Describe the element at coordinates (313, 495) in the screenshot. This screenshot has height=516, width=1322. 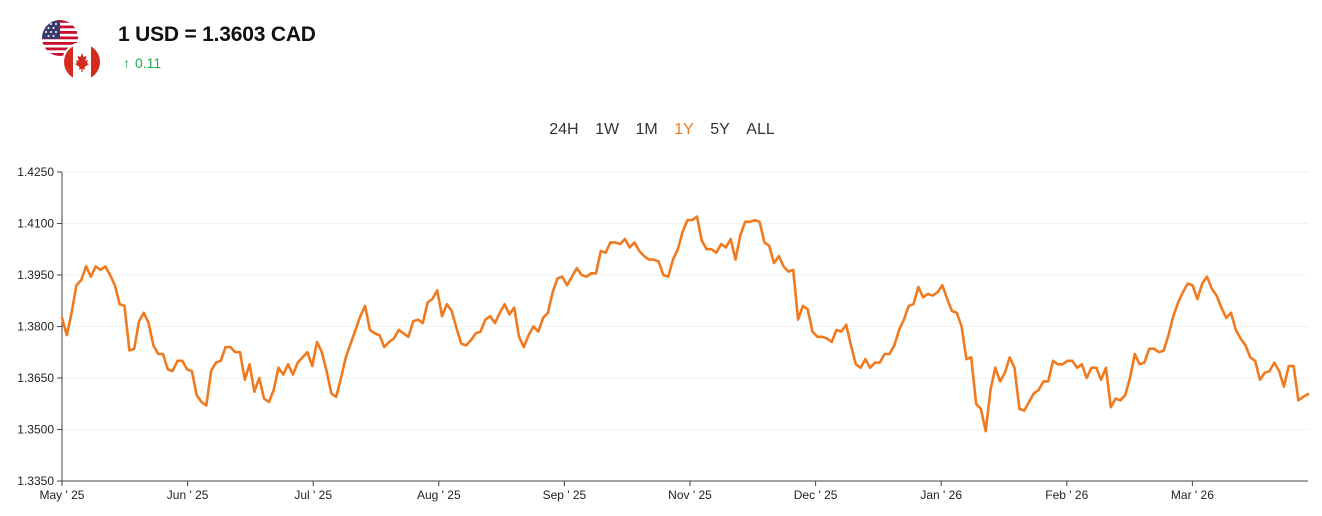
I see `x-tick-label: Jul ' 25` at that location.